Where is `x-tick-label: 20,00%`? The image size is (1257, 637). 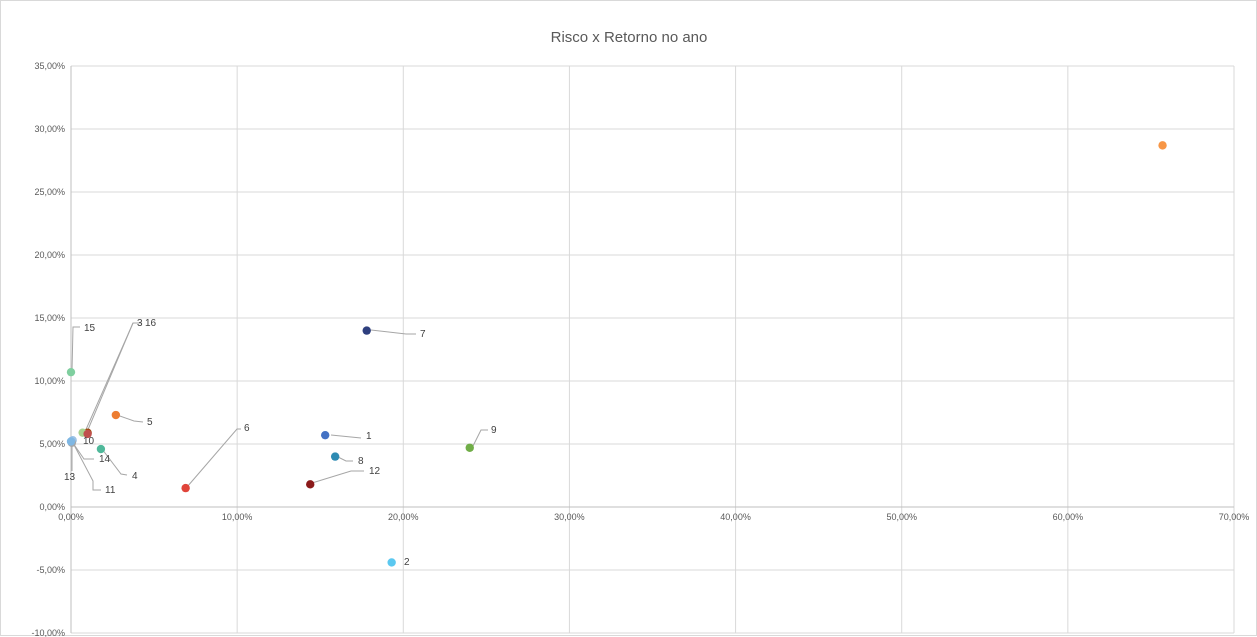 x-tick-label: 20,00% is located at coordinates (403, 517).